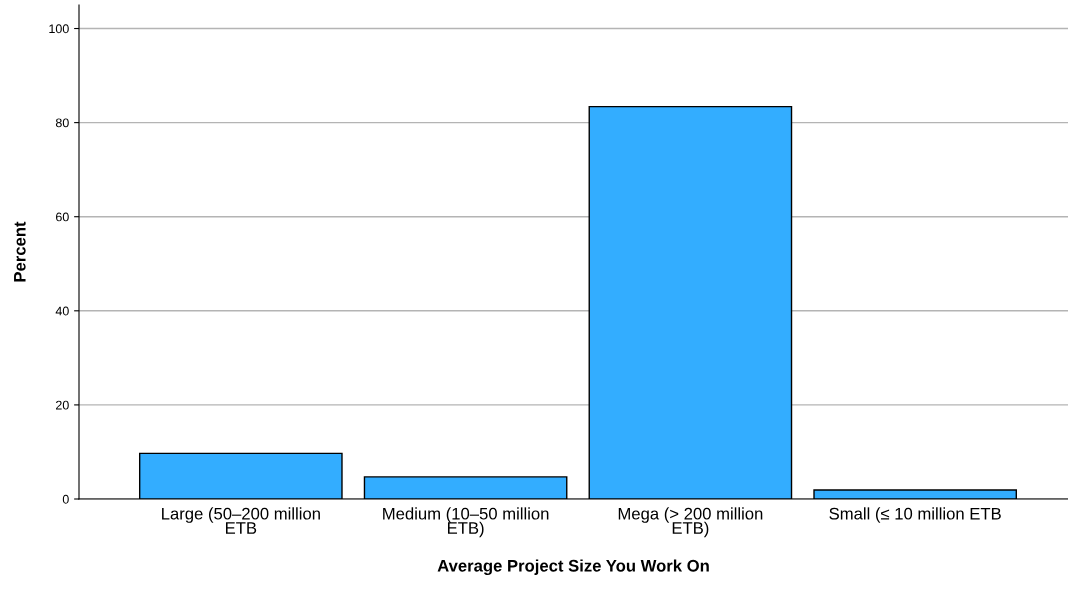  Describe the element at coordinates (915, 515) in the screenshot. I see `x-tick-label: Small (≤ 10 million ETB` at that location.